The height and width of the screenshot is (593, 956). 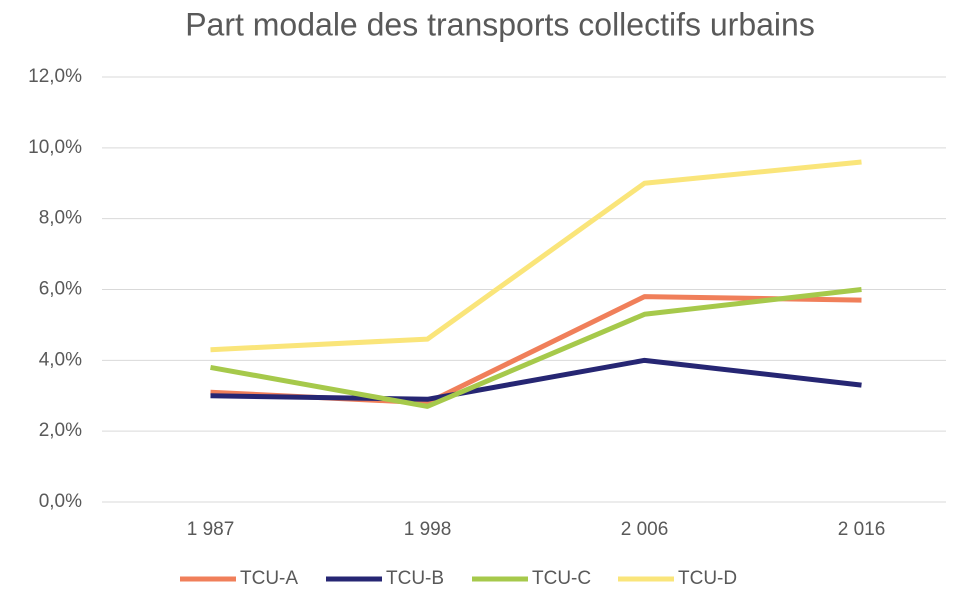 I want to click on legend-label: TCU-D, so click(x=707, y=578).